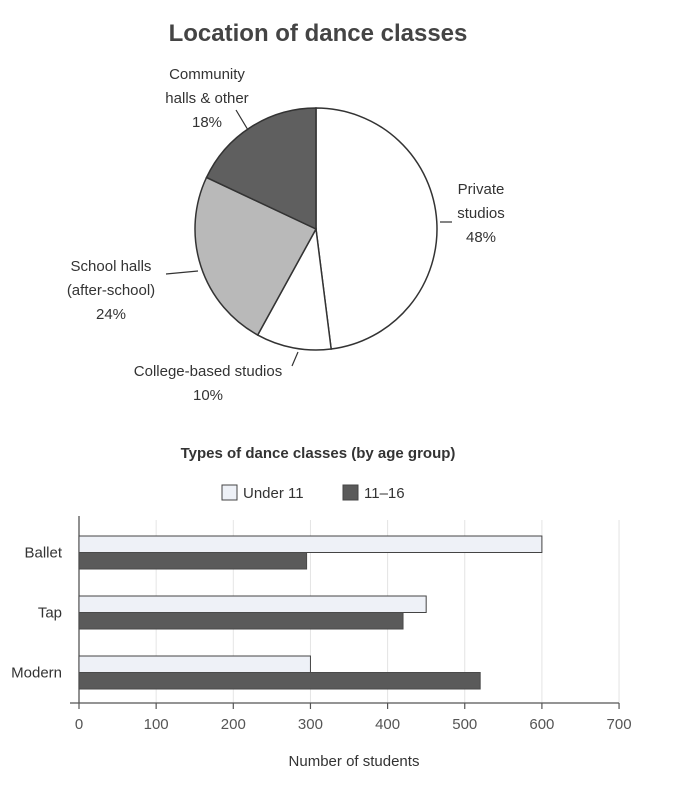 This screenshot has height=787, width=675. Describe the element at coordinates (43, 553) in the screenshot. I see `category-label: Ballet` at that location.